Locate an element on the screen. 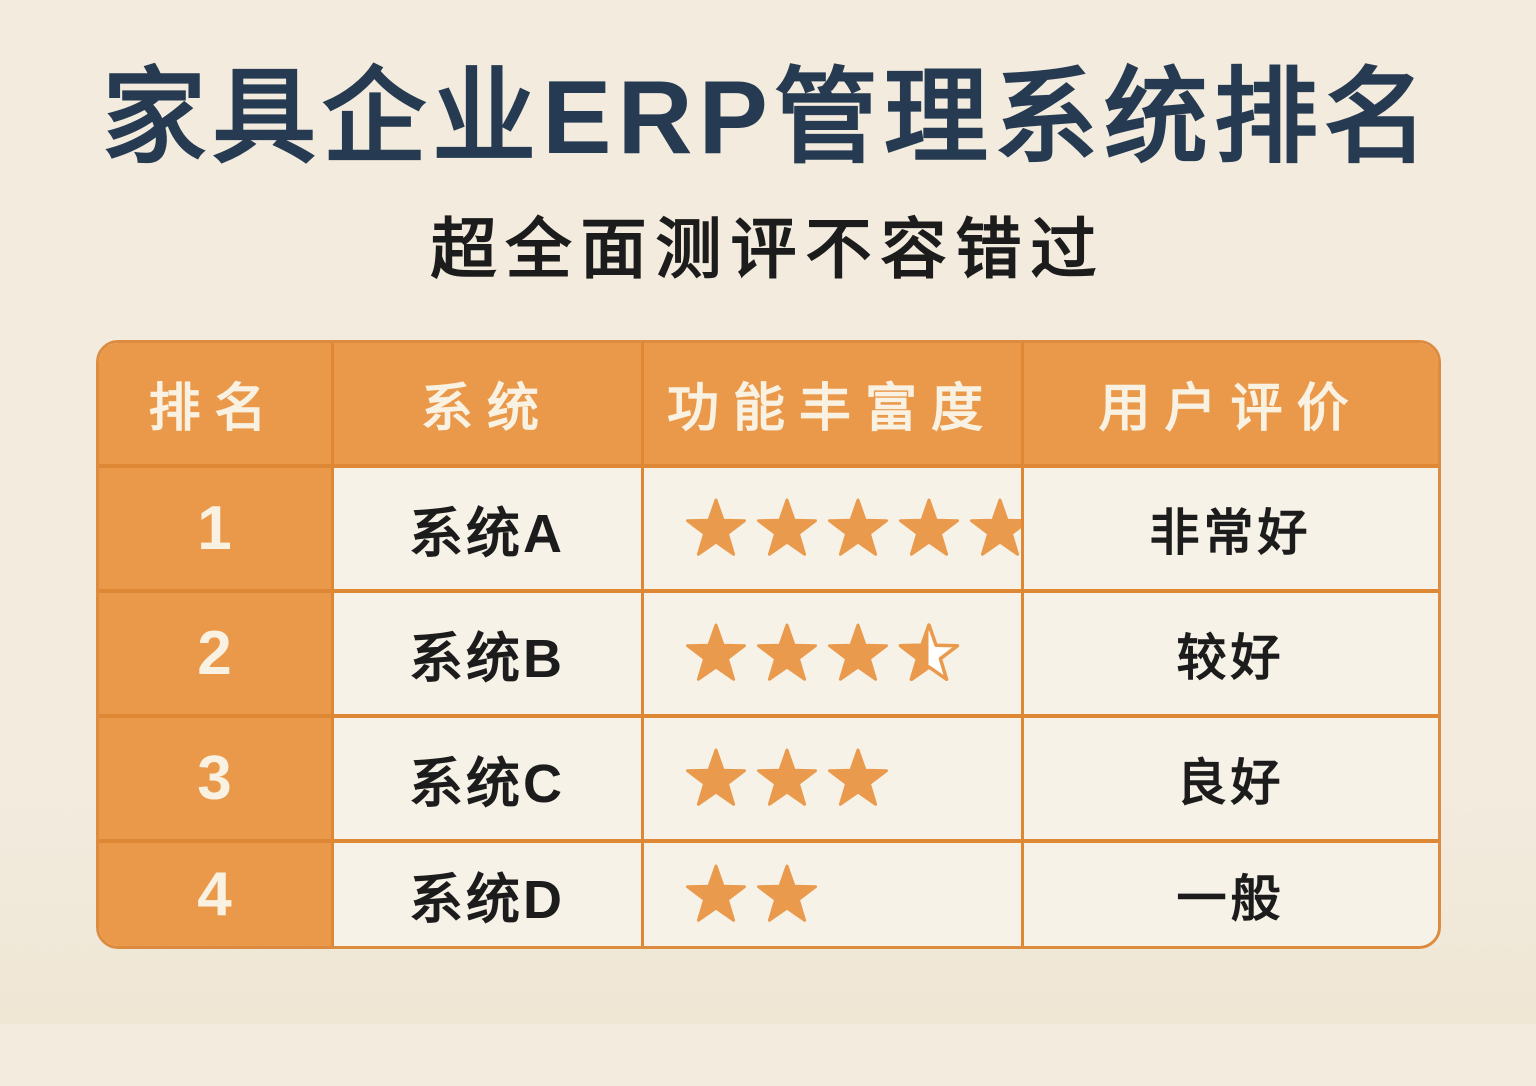 This screenshot has height=1086, width=1536. system-name-cell: 系统A is located at coordinates (485, 529).